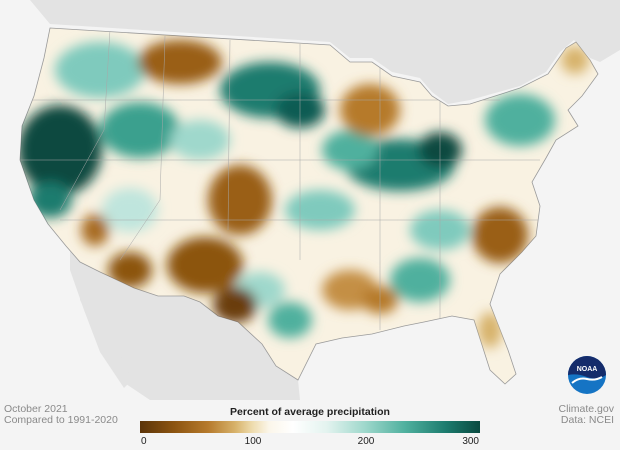 The height and width of the screenshot is (450, 620). I want to click on legend-tick-200: 200, so click(366, 441).